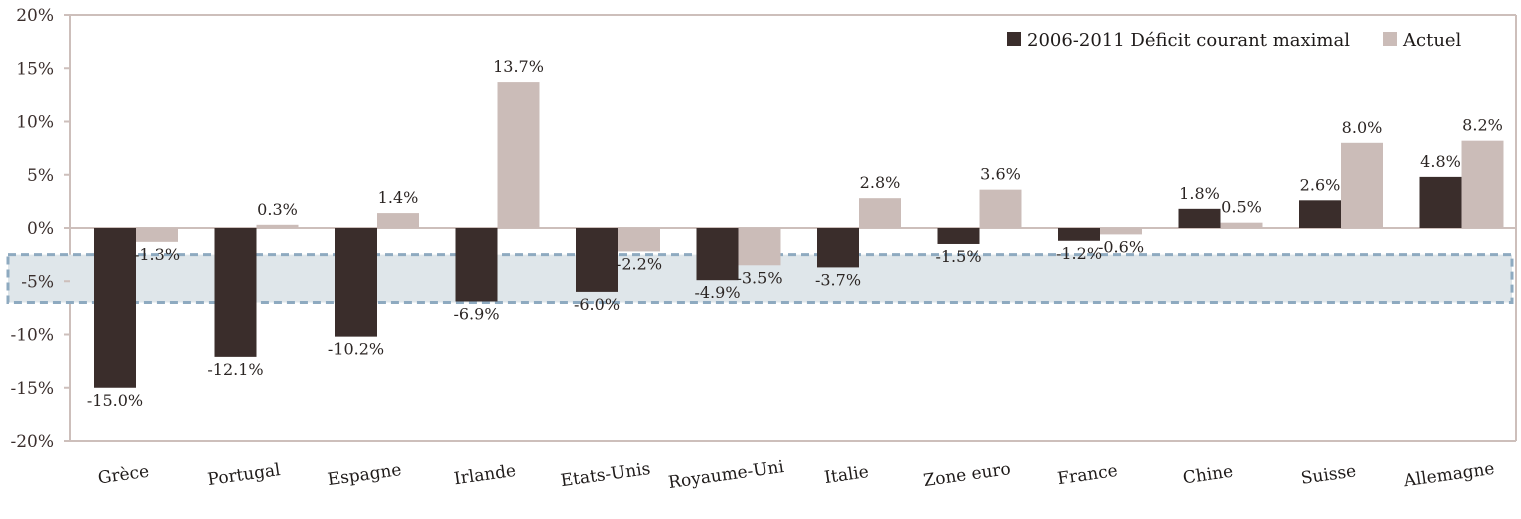 Image resolution: width=1521 pixels, height=519 pixels. What do you see at coordinates (726, 475) in the screenshot?
I see `category-label: Royaume-Uni` at bounding box center [726, 475].